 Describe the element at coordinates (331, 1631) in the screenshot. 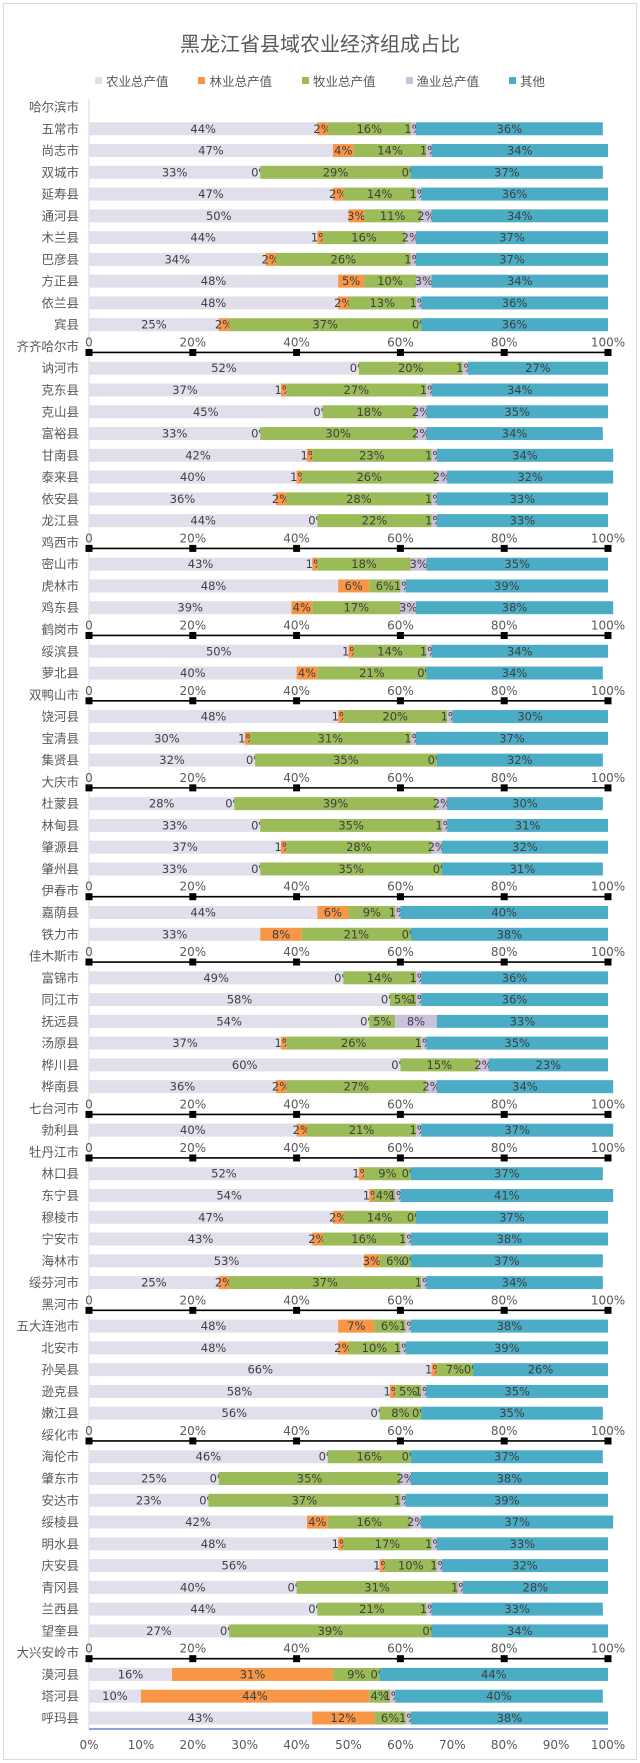

I see `data-label: 39%` at that location.